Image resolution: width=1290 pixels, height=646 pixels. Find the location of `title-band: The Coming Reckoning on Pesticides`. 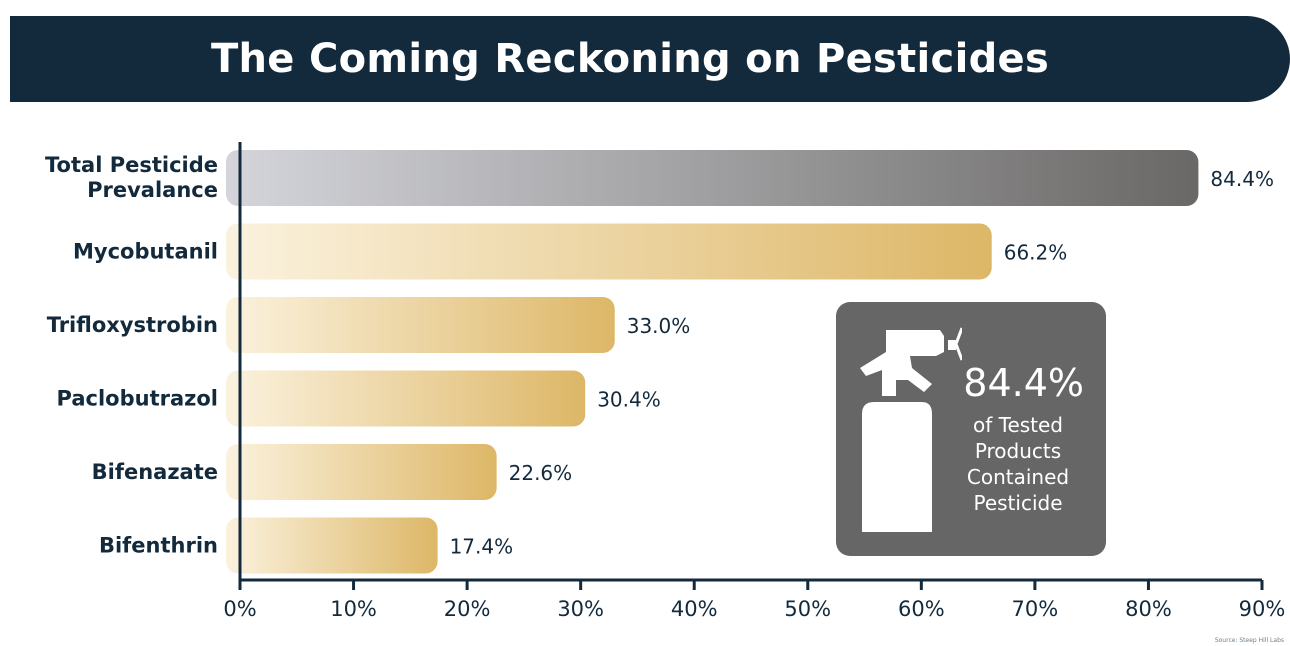

title-band: The Coming Reckoning on Pesticides is located at coordinates (650, 59).